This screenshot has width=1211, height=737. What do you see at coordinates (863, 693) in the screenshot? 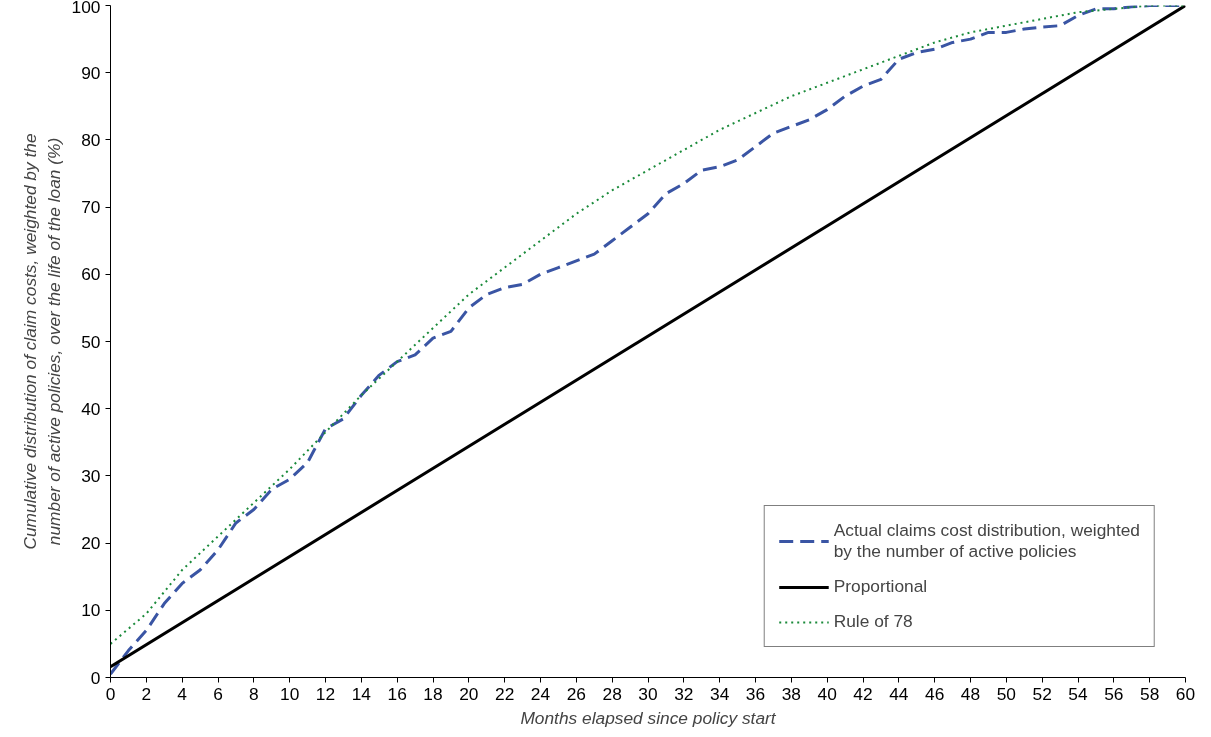
I see `x-tick-label: 42` at bounding box center [863, 693].